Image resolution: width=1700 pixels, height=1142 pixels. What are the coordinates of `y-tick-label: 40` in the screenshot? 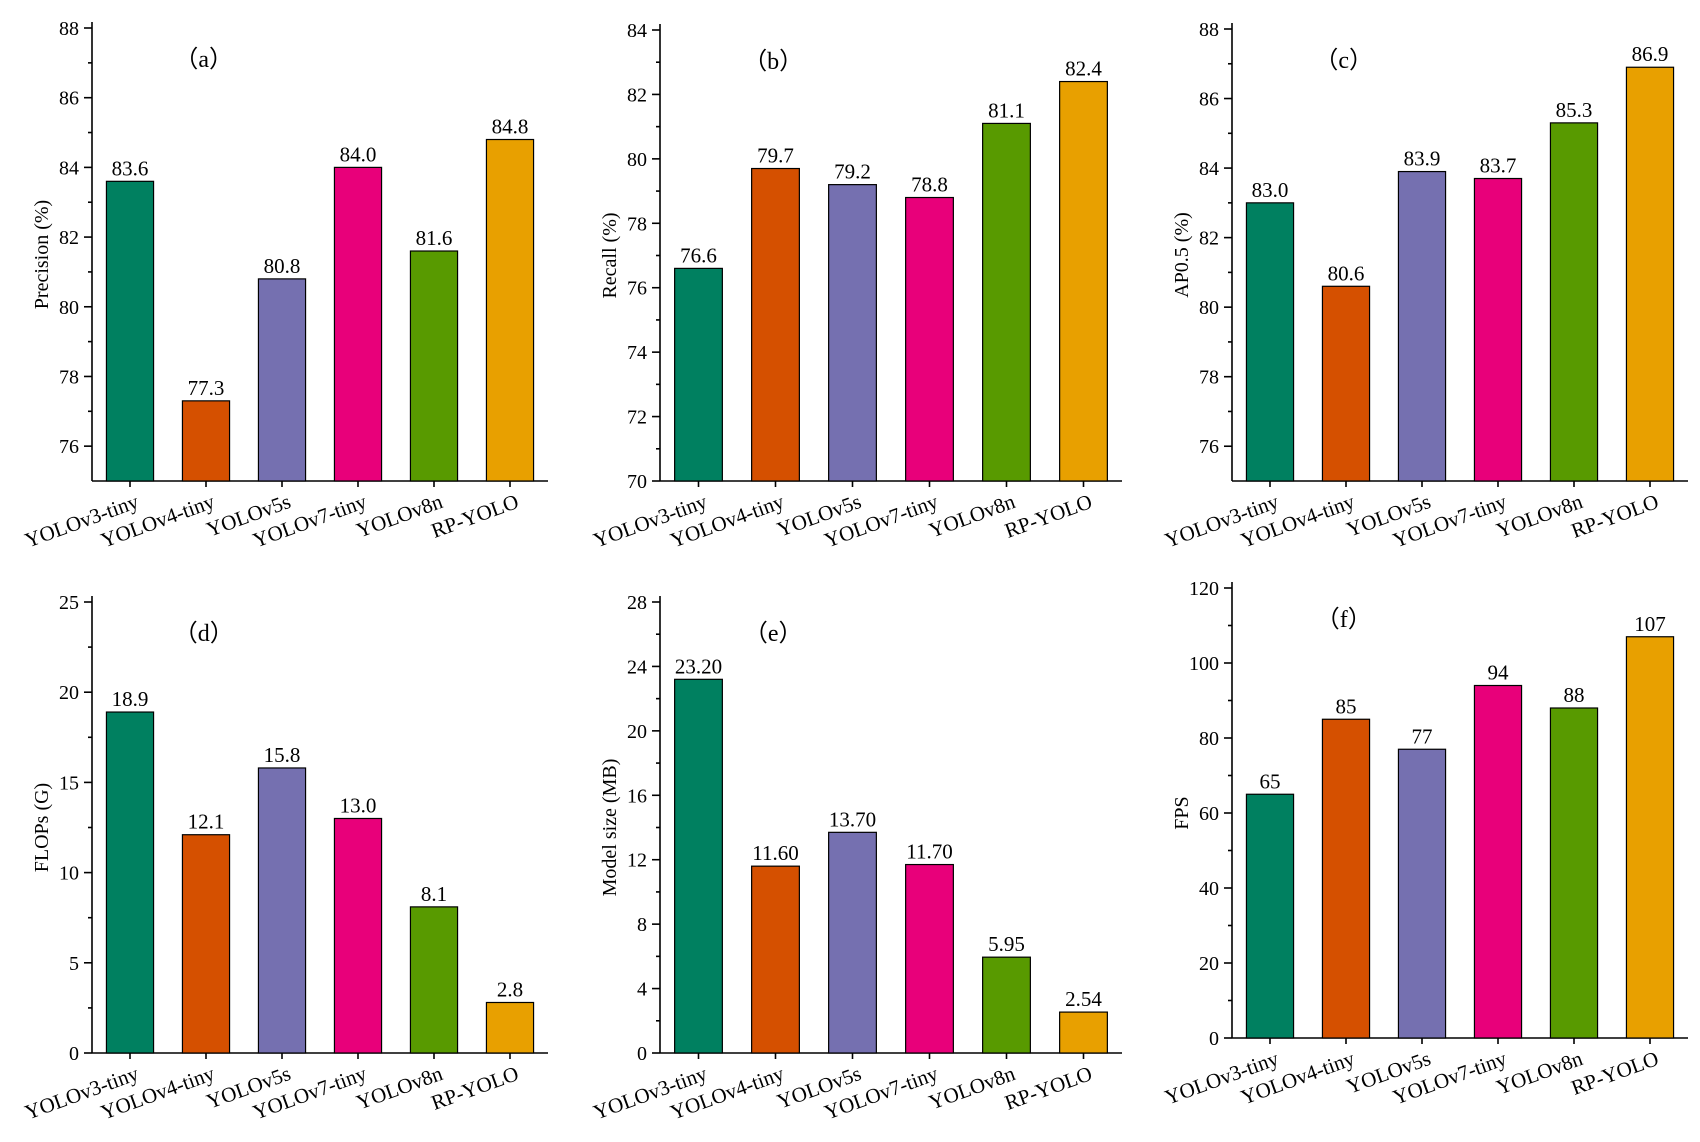 It's located at (1209, 889).